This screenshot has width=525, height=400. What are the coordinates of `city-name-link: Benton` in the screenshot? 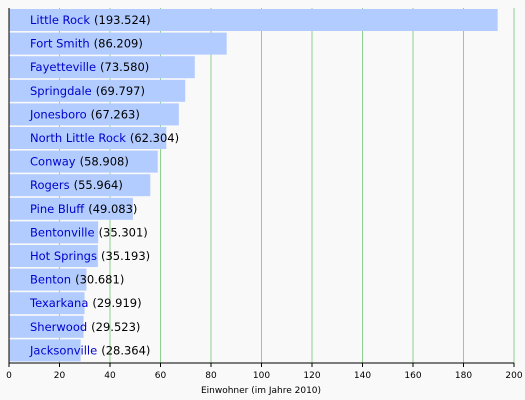 It's located at (50, 280).